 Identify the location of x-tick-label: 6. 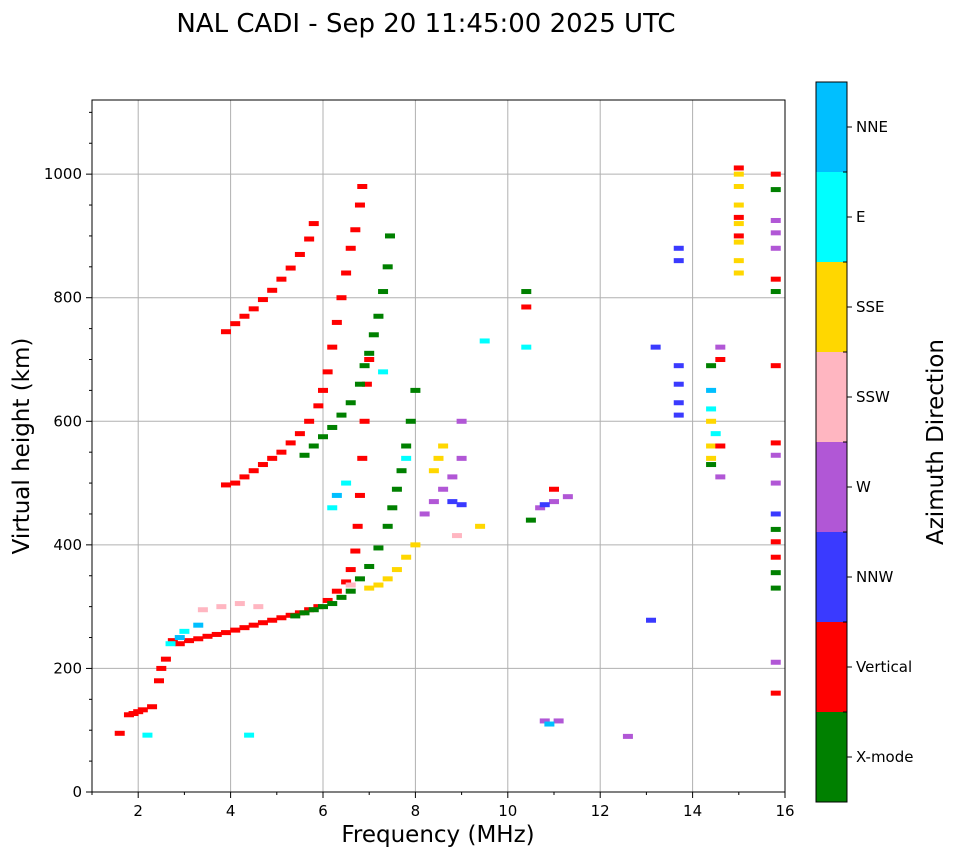
(323, 811).